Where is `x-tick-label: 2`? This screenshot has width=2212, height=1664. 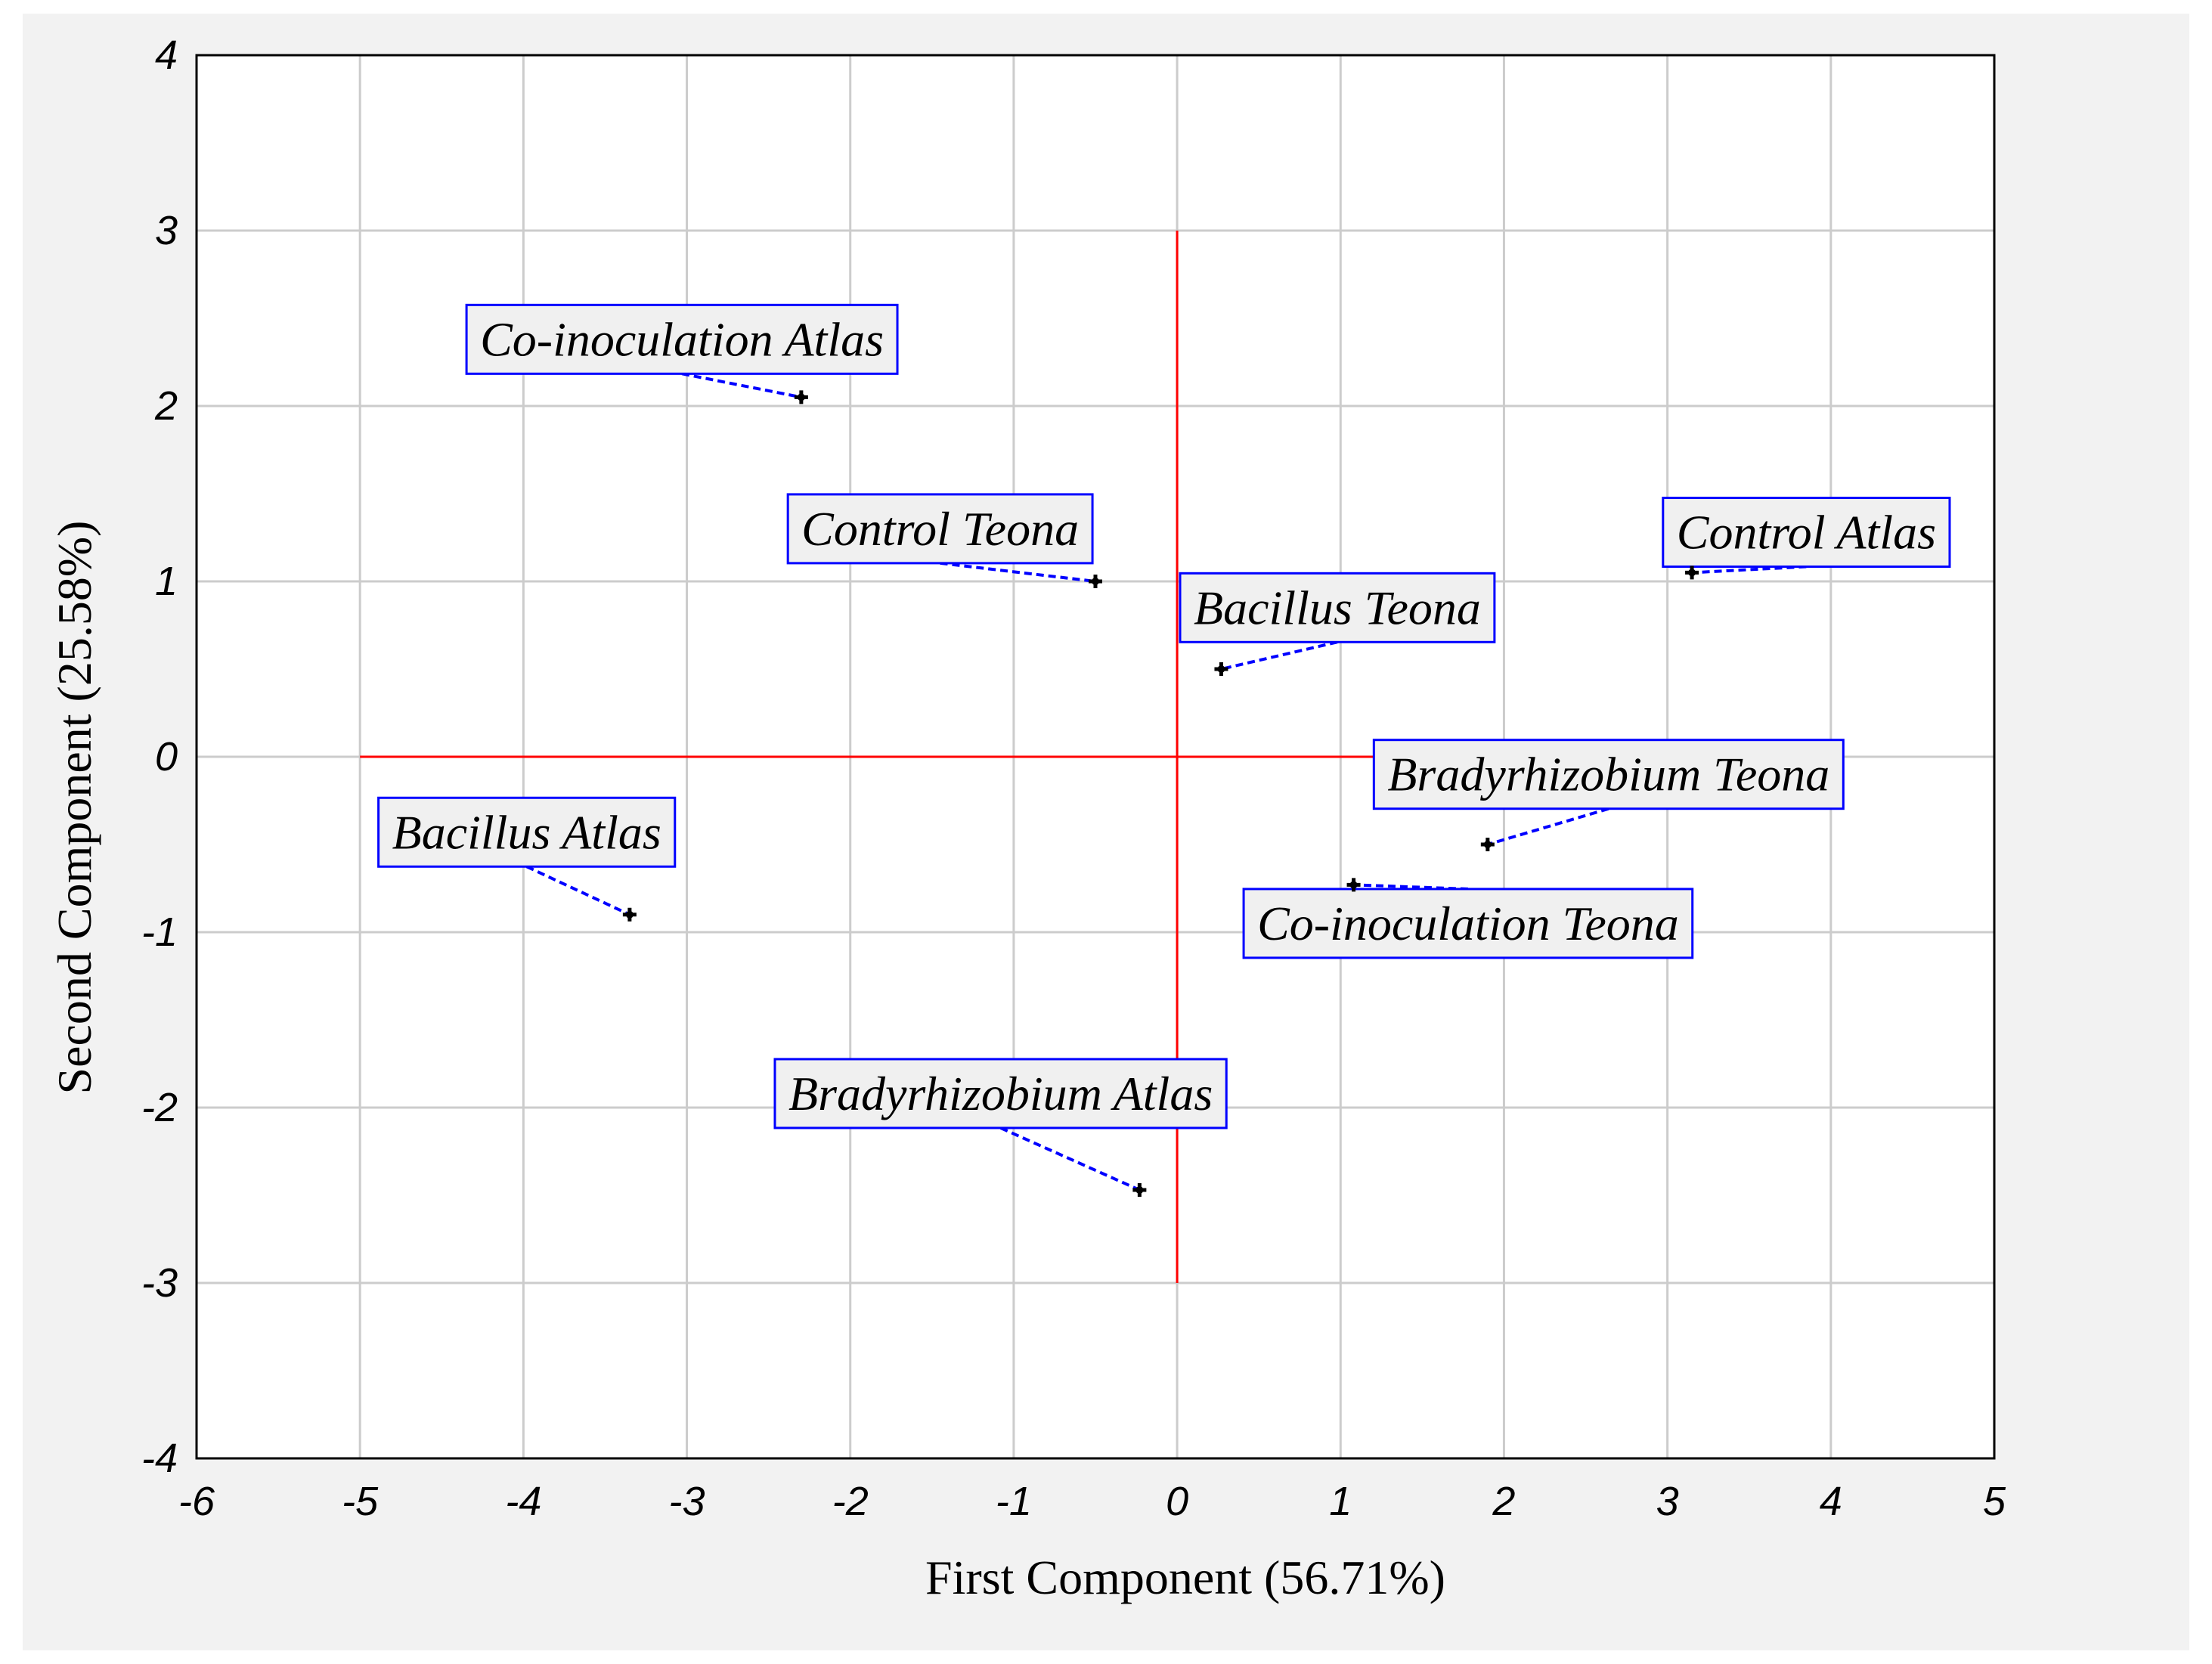
x-tick-label: 2 is located at coordinates (1503, 1502).